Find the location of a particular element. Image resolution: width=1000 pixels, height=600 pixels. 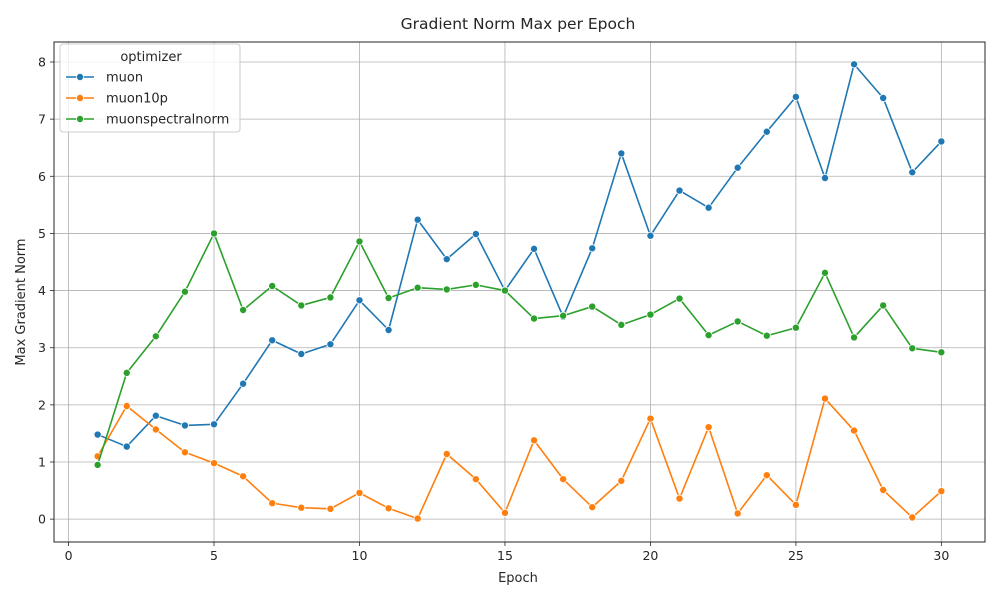

legend-box is located at coordinates (150, 88).